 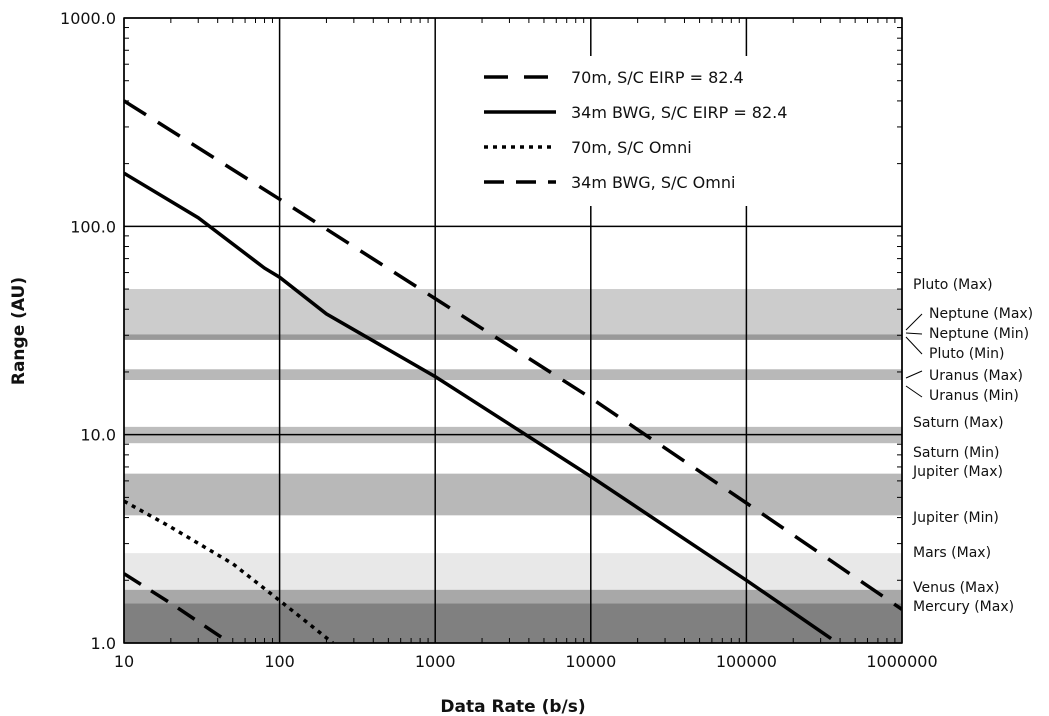 What do you see at coordinates (974, 396) in the screenshot?
I see `band-label-5: Uranus (Min)` at bounding box center [974, 396].